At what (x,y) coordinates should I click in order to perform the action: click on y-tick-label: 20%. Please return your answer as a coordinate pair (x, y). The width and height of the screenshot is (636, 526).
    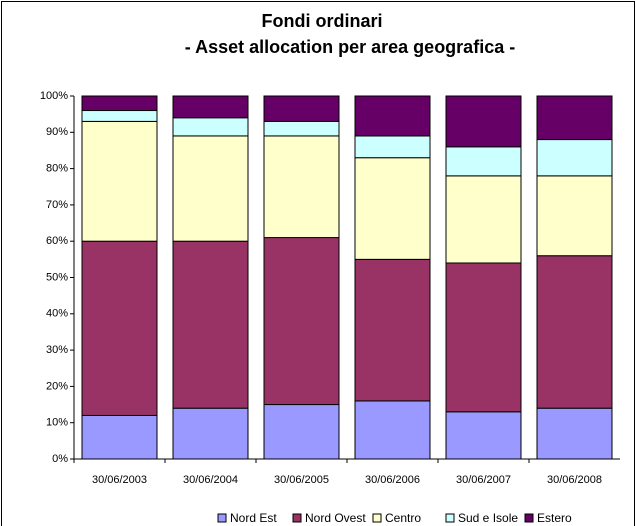
    Looking at the image, I should click on (57, 386).